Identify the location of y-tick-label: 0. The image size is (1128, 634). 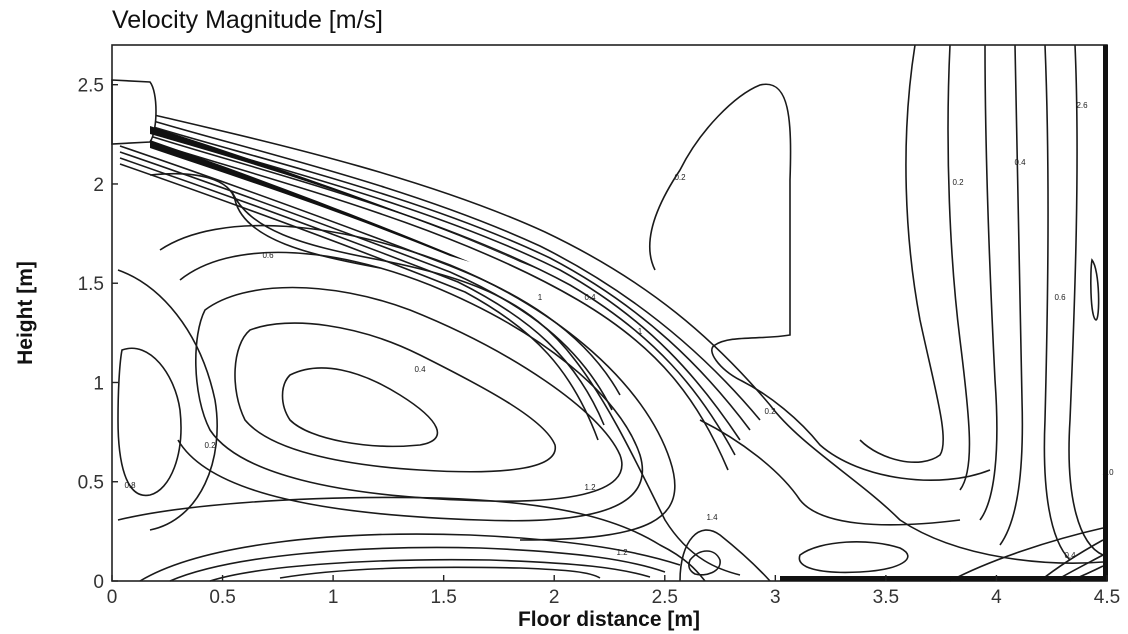
(98, 582).